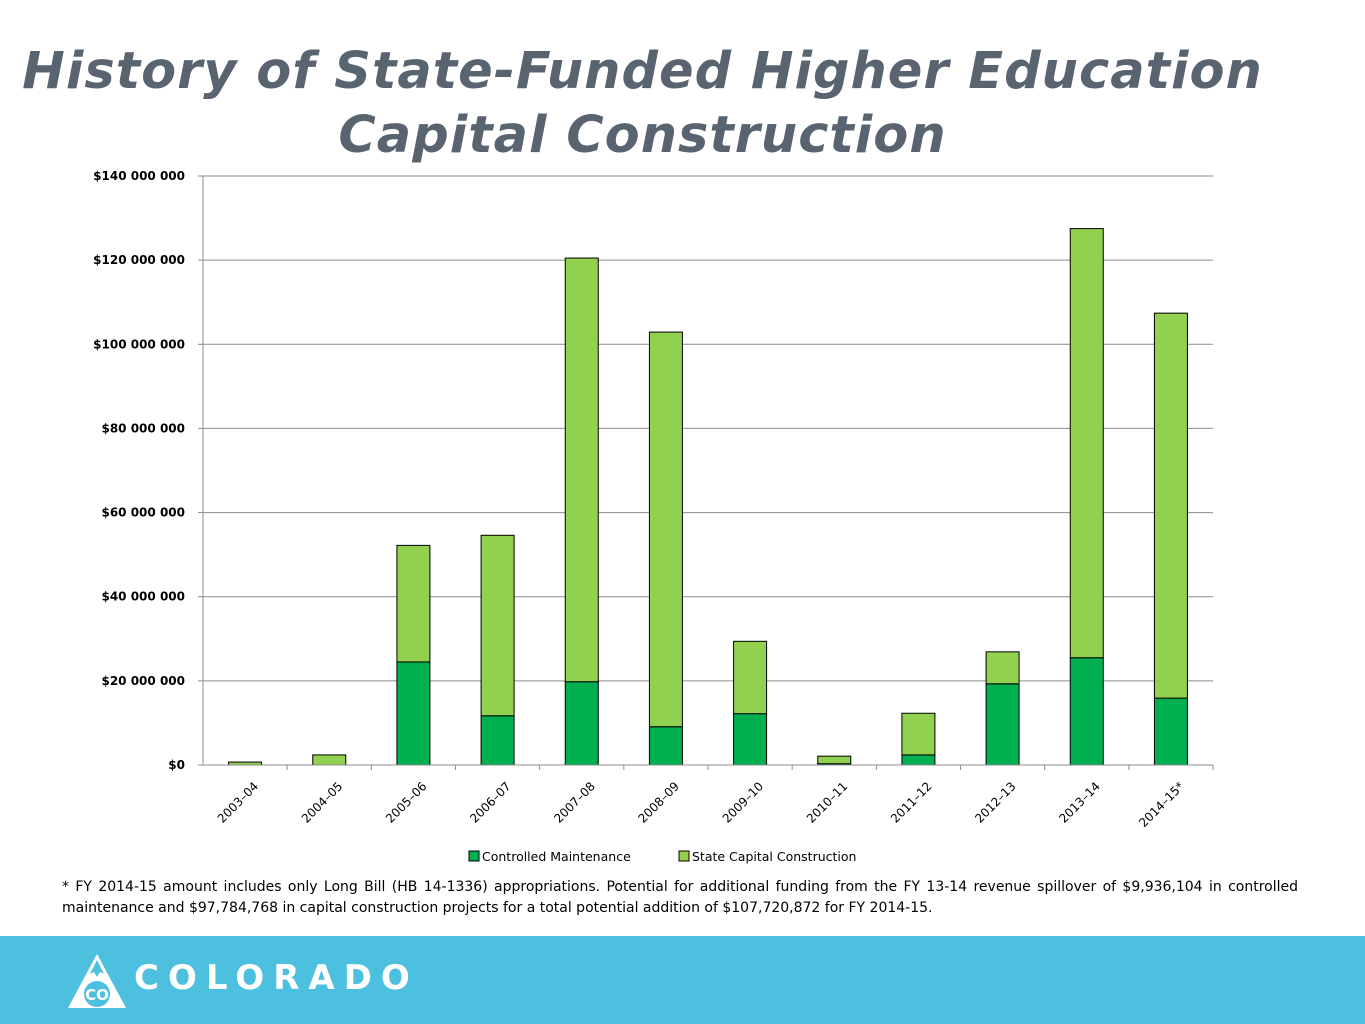 Image resolution: width=1365 pixels, height=1024 pixels. What do you see at coordinates (490, 802) in the screenshot?
I see `x-tick-label: 2006–07` at bounding box center [490, 802].